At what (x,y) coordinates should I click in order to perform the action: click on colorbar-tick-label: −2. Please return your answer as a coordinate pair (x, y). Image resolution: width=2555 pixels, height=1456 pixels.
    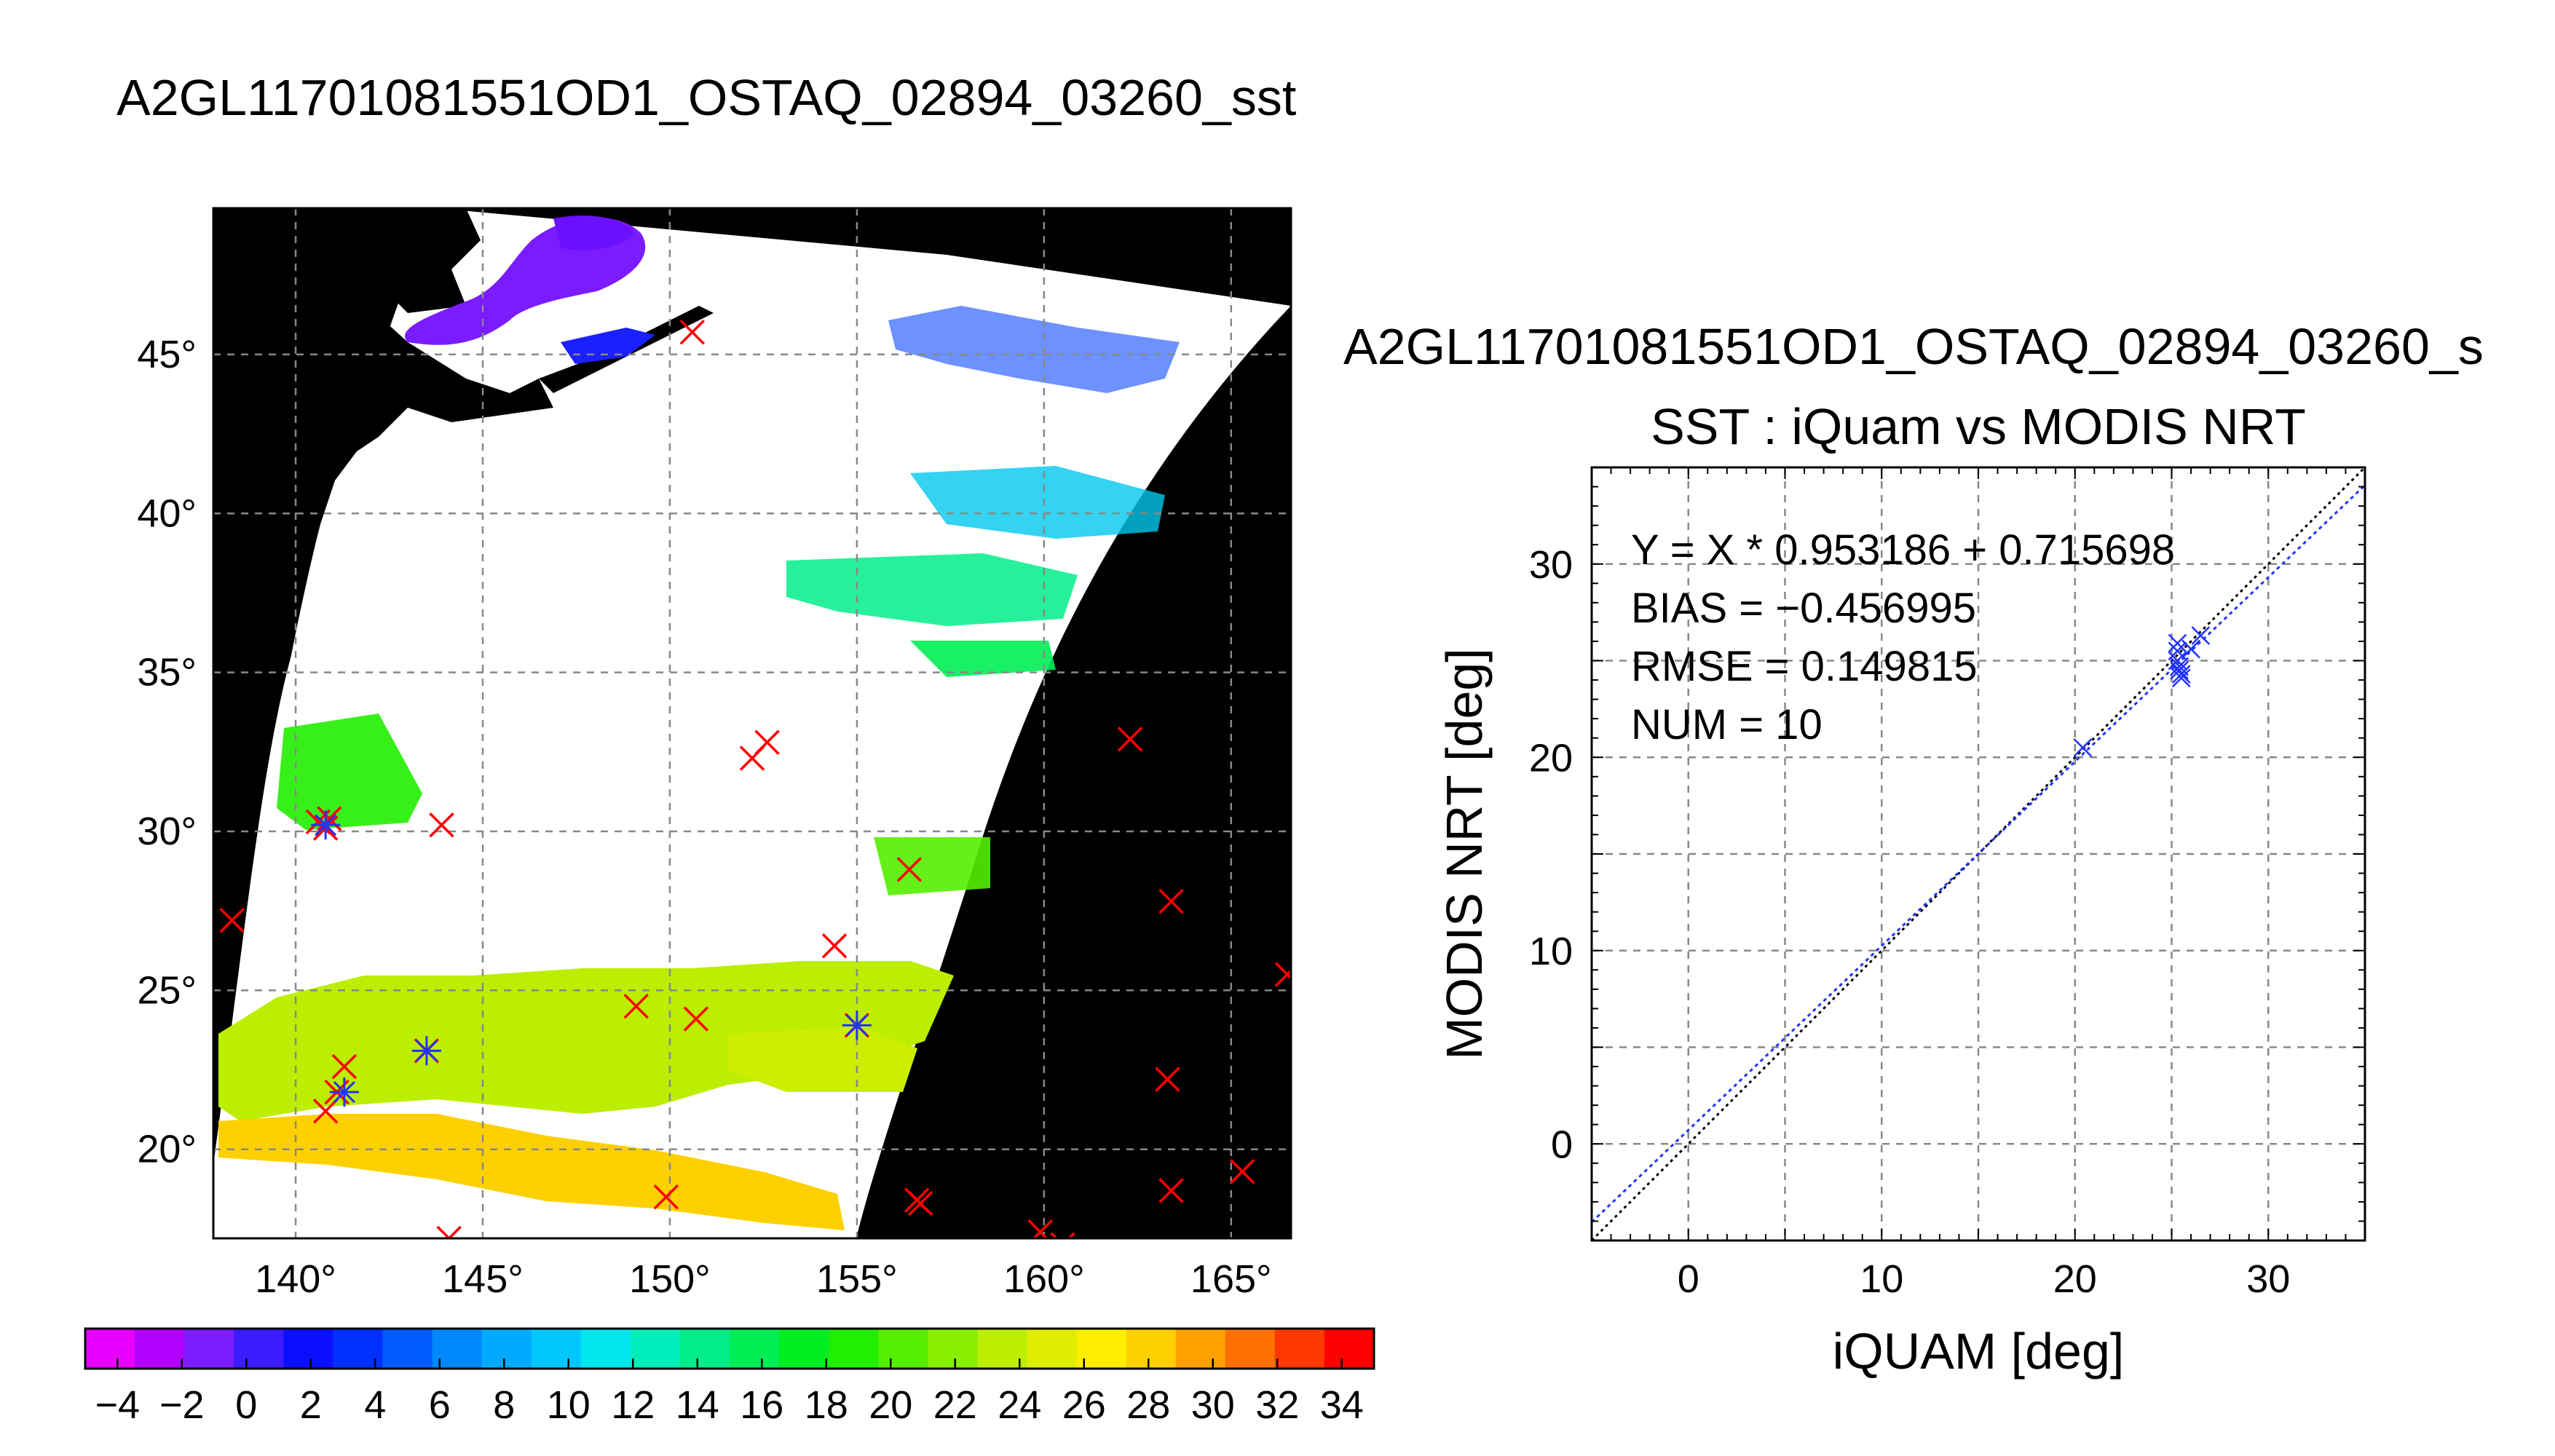
    Looking at the image, I should click on (182, 1405).